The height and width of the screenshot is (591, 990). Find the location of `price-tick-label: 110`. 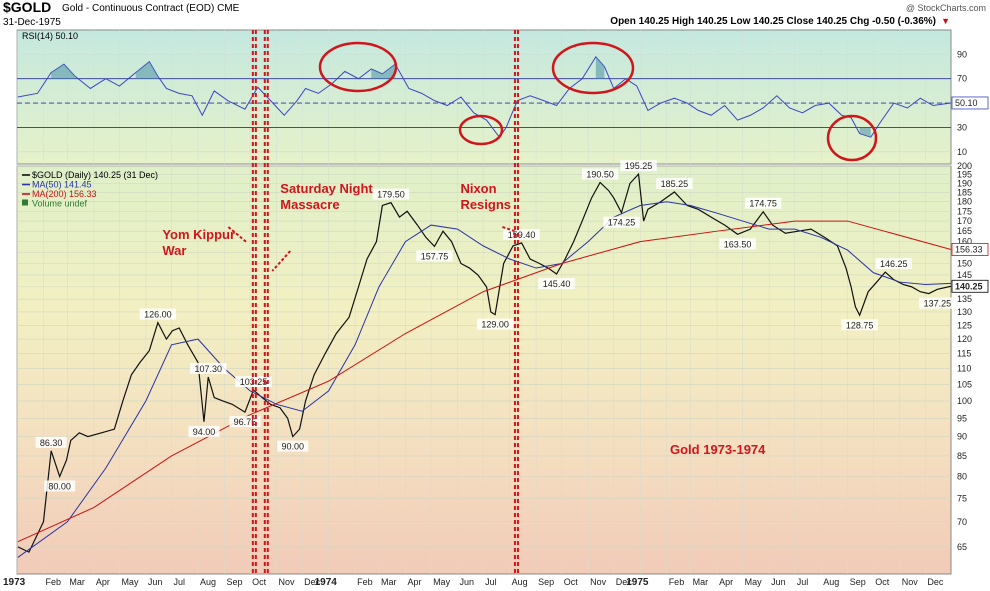

price-tick-label: 110 is located at coordinates (964, 369).